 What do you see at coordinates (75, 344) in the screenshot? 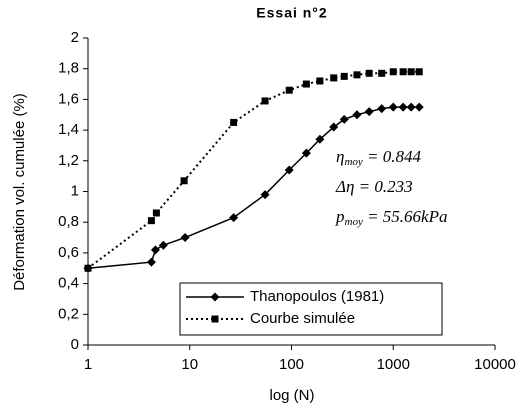
I see `y-tick-label: 0` at bounding box center [75, 344].